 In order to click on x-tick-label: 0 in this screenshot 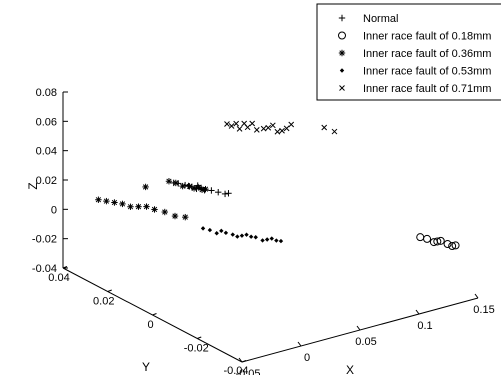, I will do `click(307, 358)`.